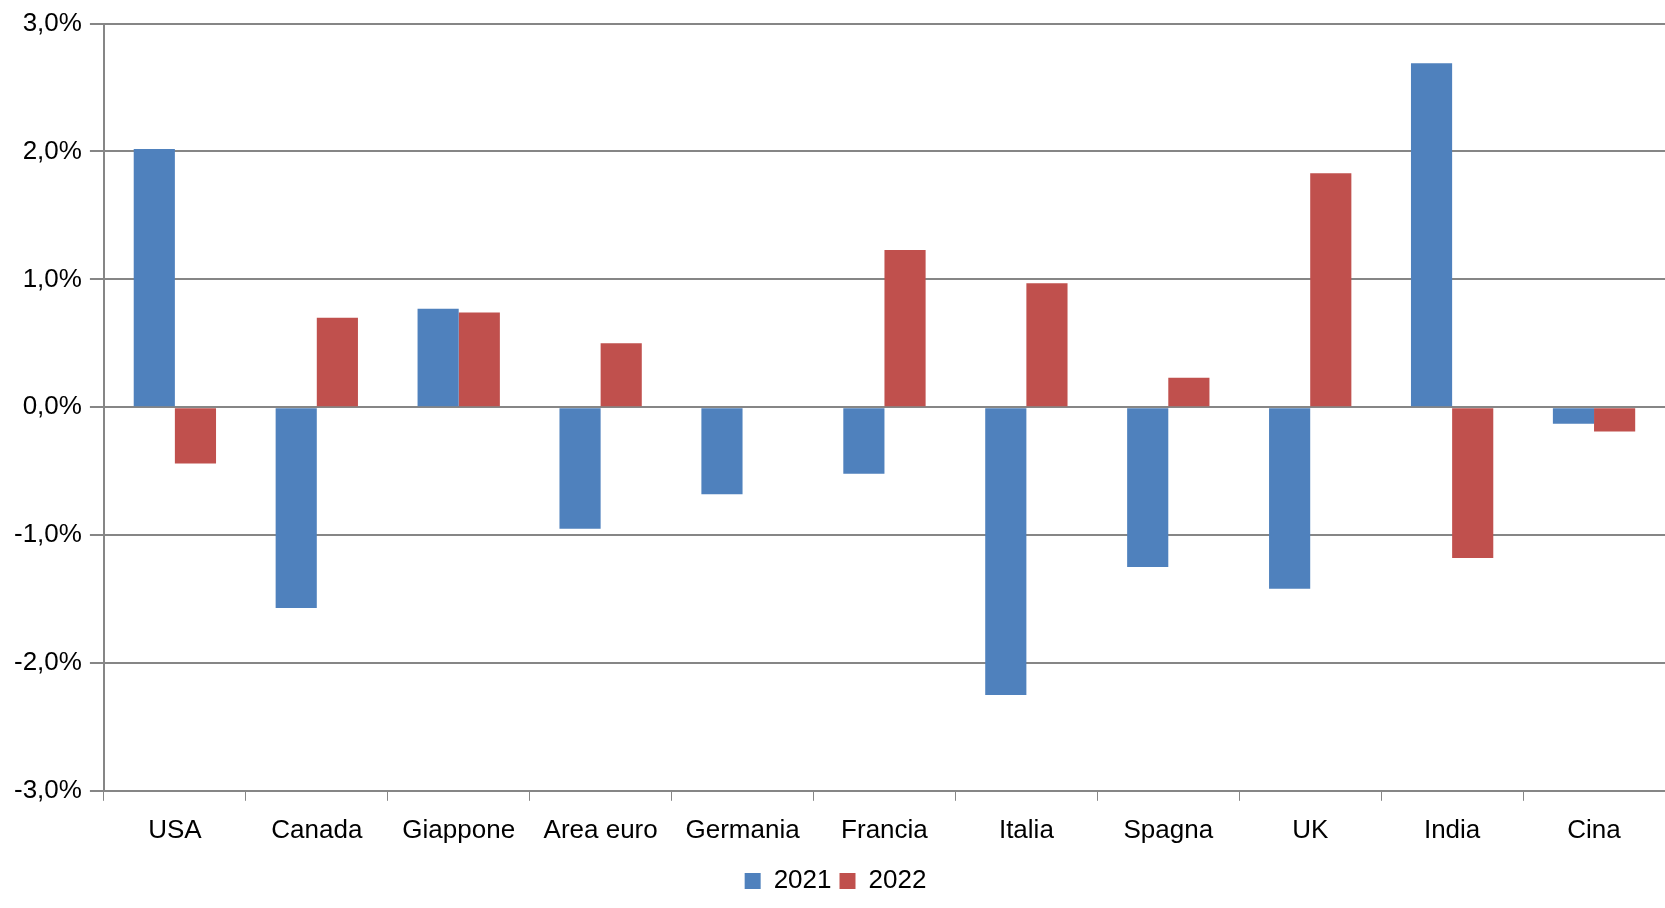  I want to click on x-tick-label: Giappone, so click(459, 828).